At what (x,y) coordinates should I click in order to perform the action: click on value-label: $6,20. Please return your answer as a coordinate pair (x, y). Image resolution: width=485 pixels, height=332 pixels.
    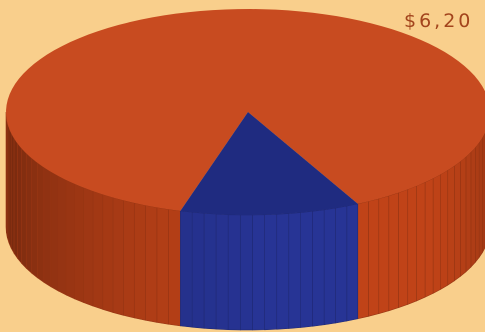
    Looking at the image, I should click on (438, 21).